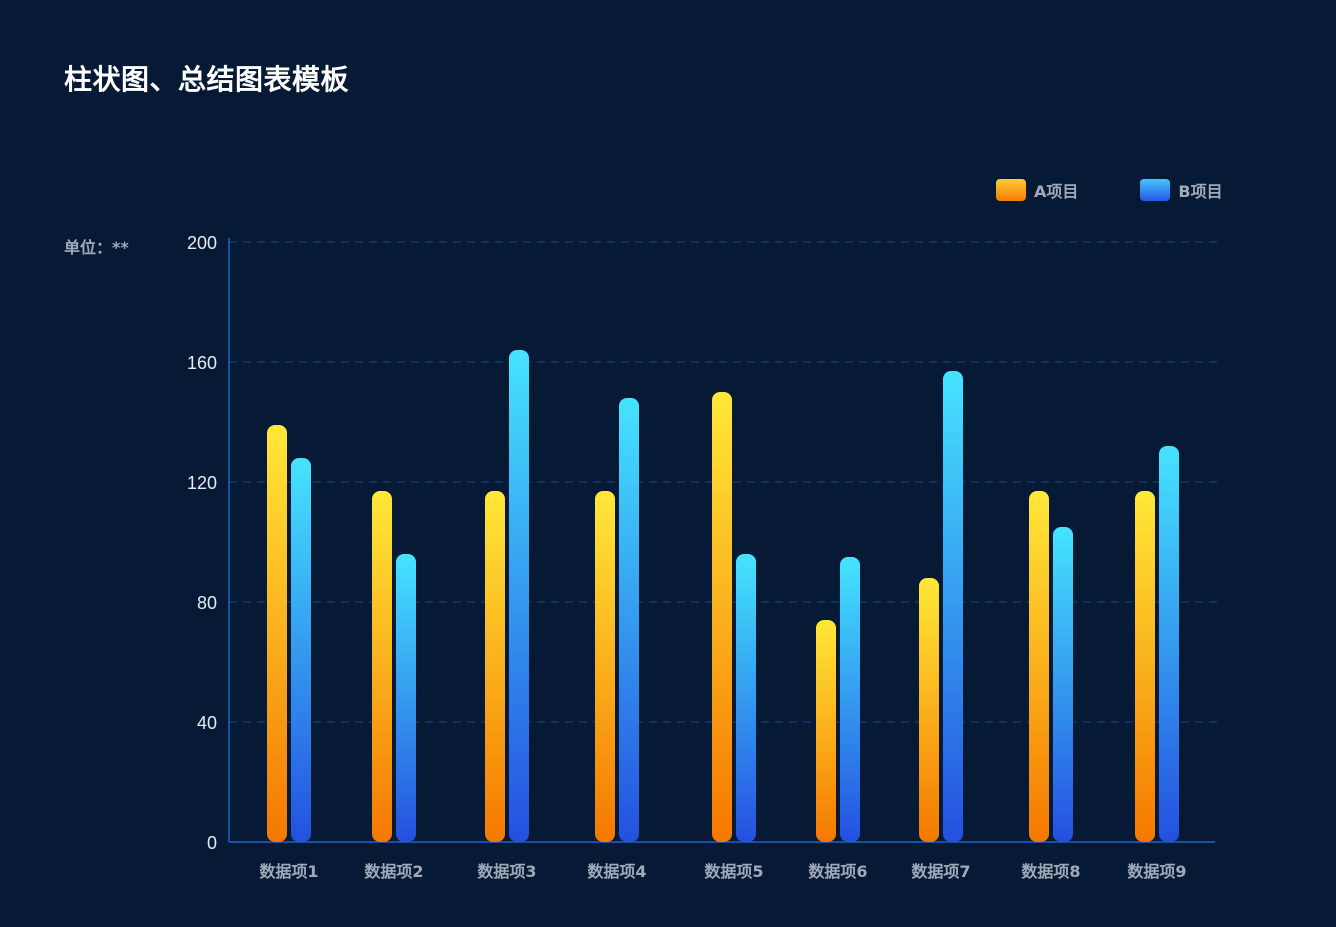 Image resolution: width=1336 pixels, height=927 pixels. Describe the element at coordinates (1109, 190) in the screenshot. I see `chart-legend: A项目 B项目` at that location.